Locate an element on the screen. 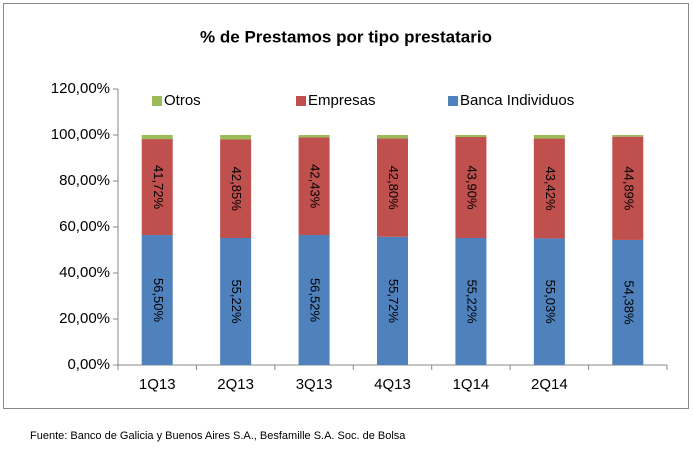 Image resolution: width=693 pixels, height=450 pixels. data-label: 56,50% is located at coordinates (158, 300).